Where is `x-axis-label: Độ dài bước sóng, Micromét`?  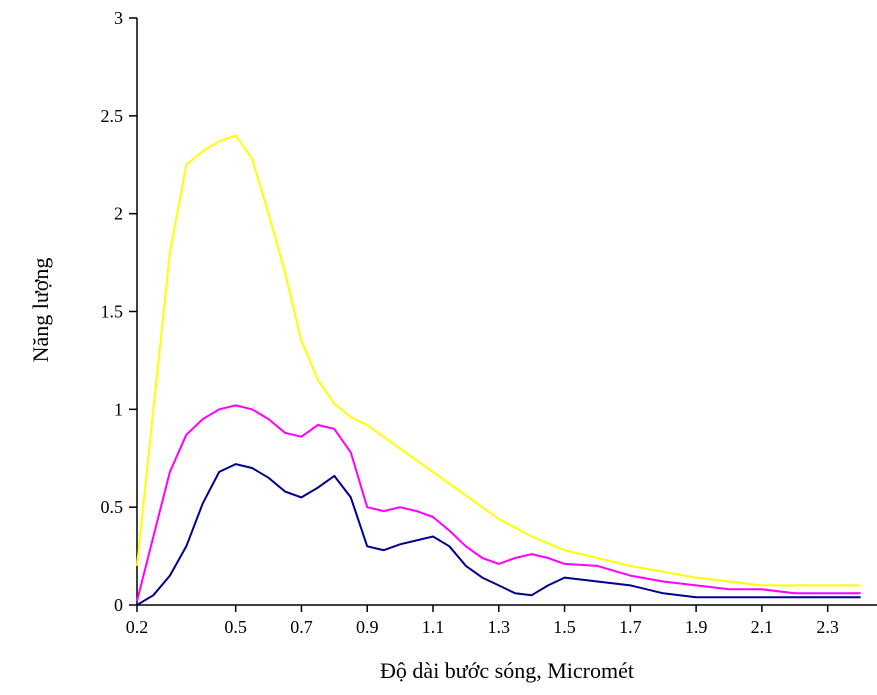
x-axis-label: Độ dài bước sóng, Micromét is located at coordinates (507, 670).